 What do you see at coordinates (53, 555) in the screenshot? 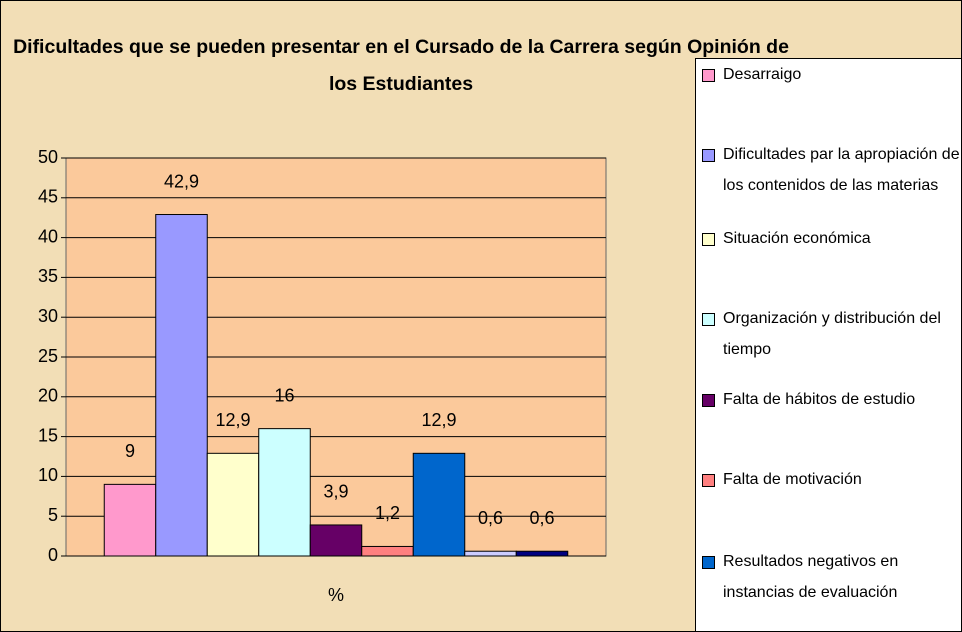
I see `y-tick-label: 0` at bounding box center [53, 555].